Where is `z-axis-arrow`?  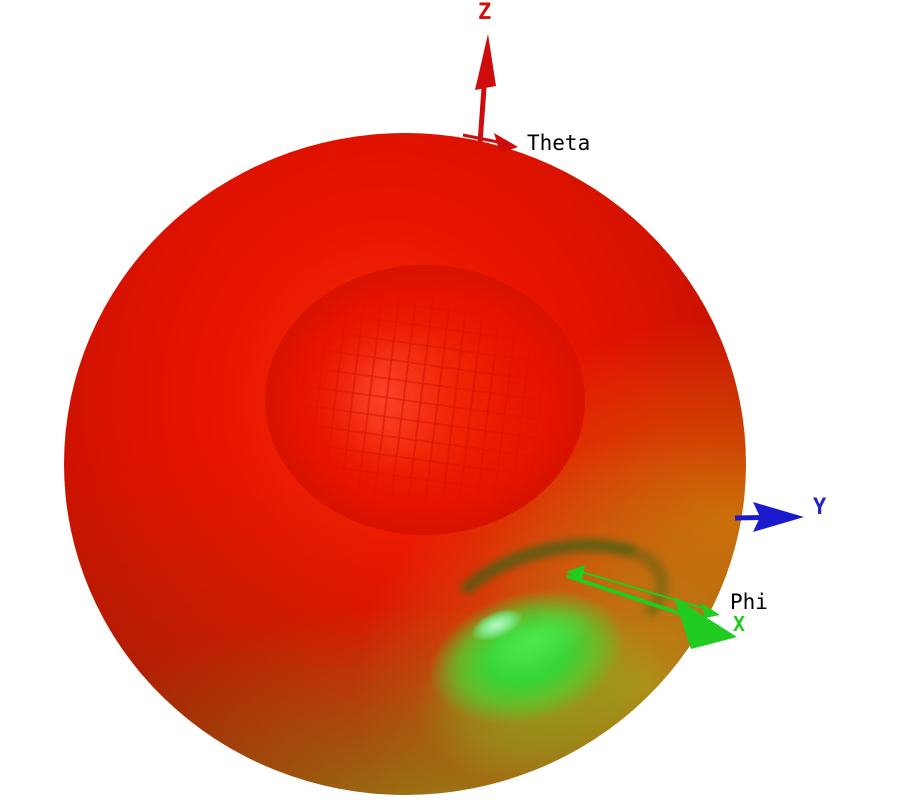 z-axis-arrow is located at coordinates (485, 89).